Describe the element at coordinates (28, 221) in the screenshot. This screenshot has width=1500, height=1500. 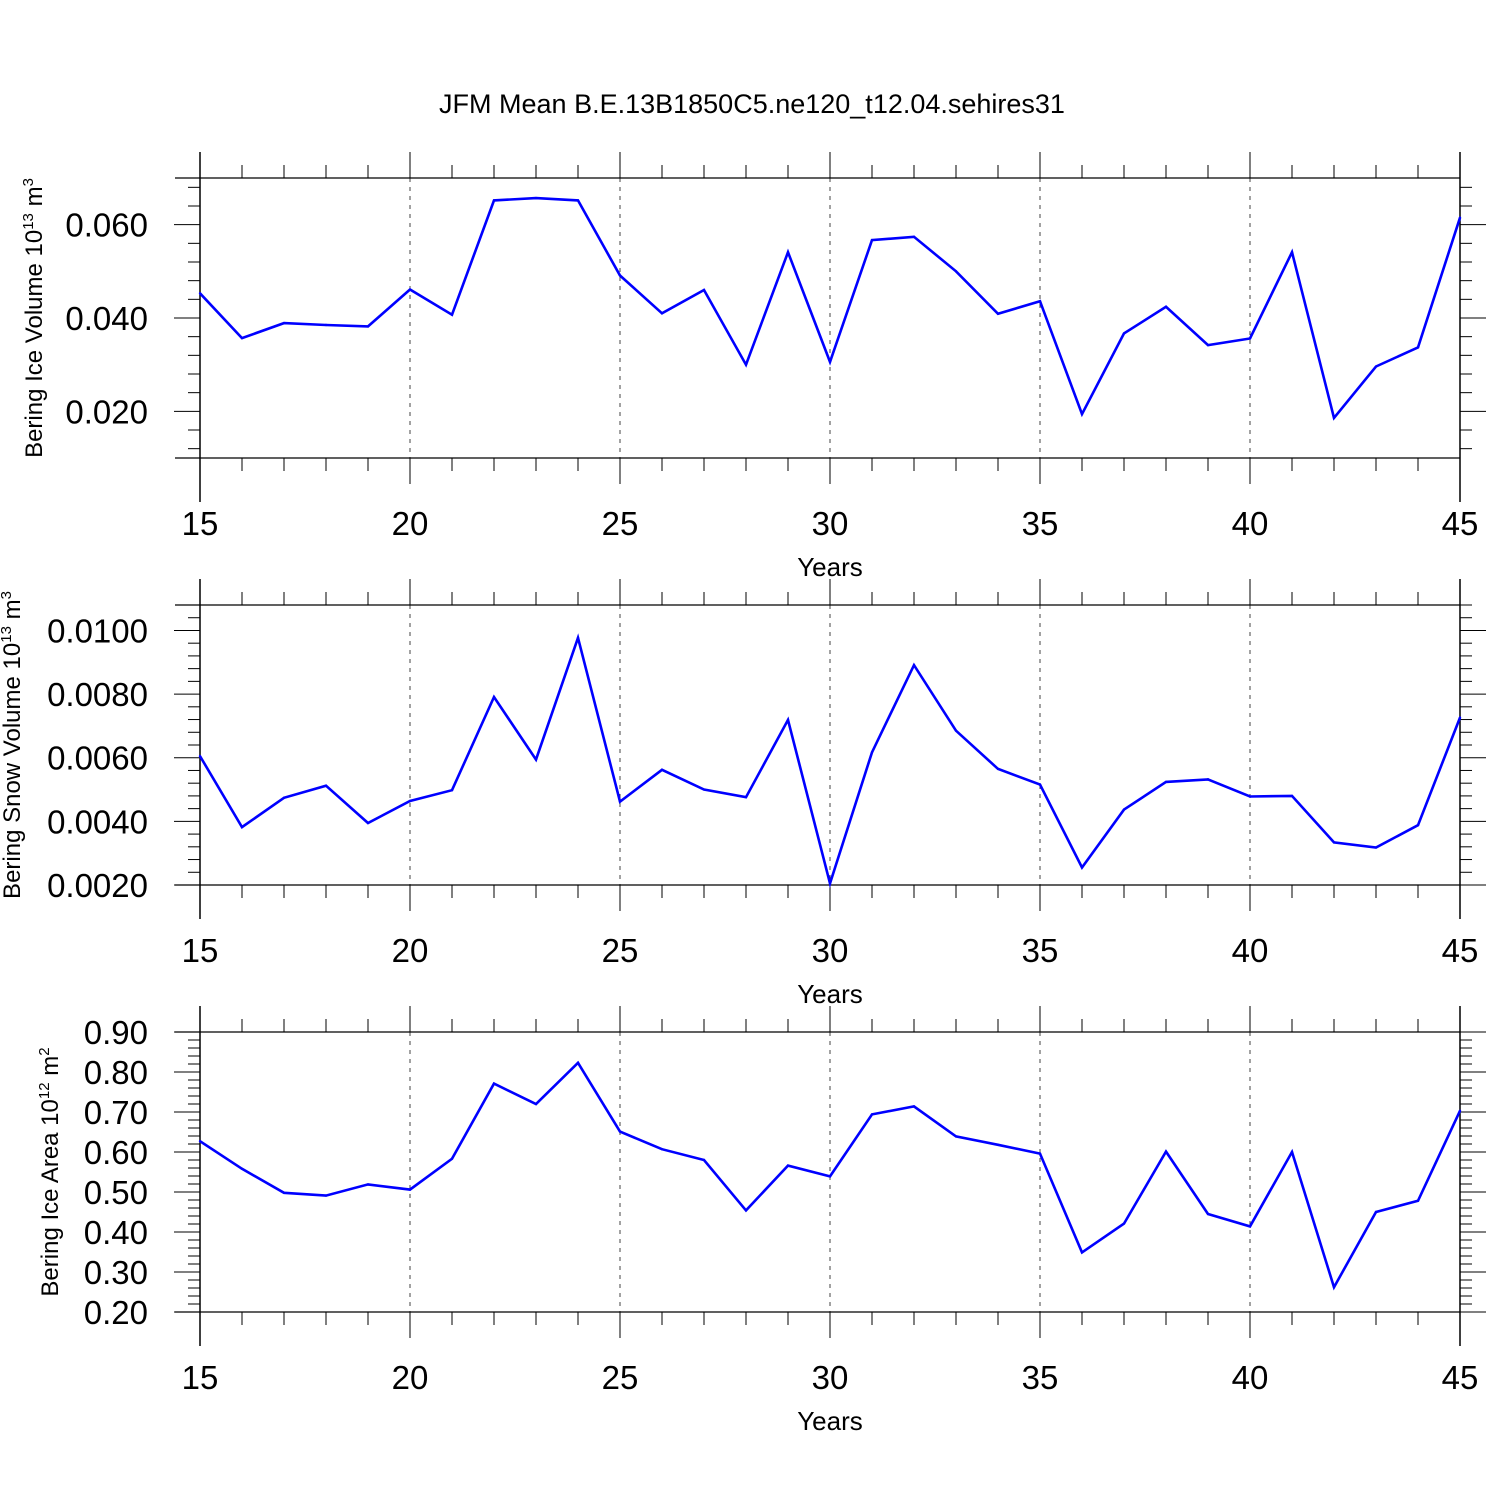
I see `y-axis-label-superscript: 13` at that location.